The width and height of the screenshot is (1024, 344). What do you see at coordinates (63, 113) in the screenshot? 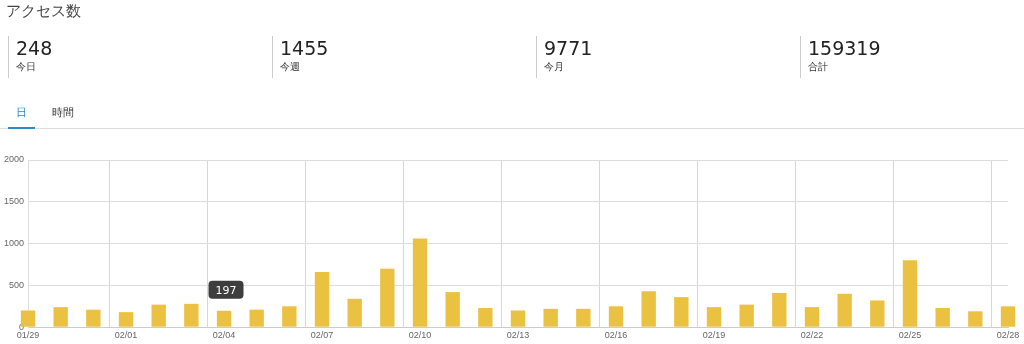
I see `text: 時間` at bounding box center [63, 113].